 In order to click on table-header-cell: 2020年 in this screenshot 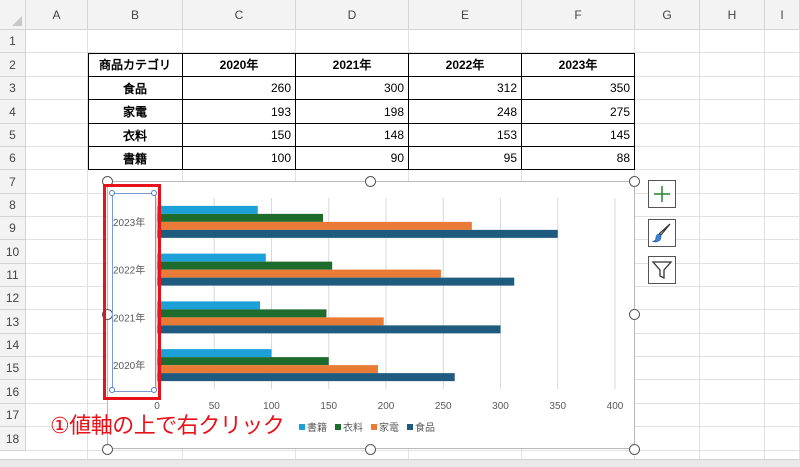, I will do `click(239, 65)`.